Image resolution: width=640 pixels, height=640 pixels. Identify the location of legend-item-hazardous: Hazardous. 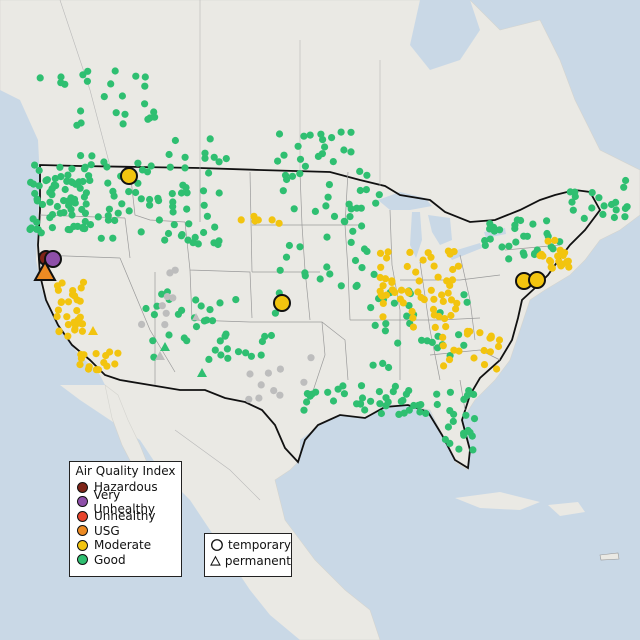
(125, 487).